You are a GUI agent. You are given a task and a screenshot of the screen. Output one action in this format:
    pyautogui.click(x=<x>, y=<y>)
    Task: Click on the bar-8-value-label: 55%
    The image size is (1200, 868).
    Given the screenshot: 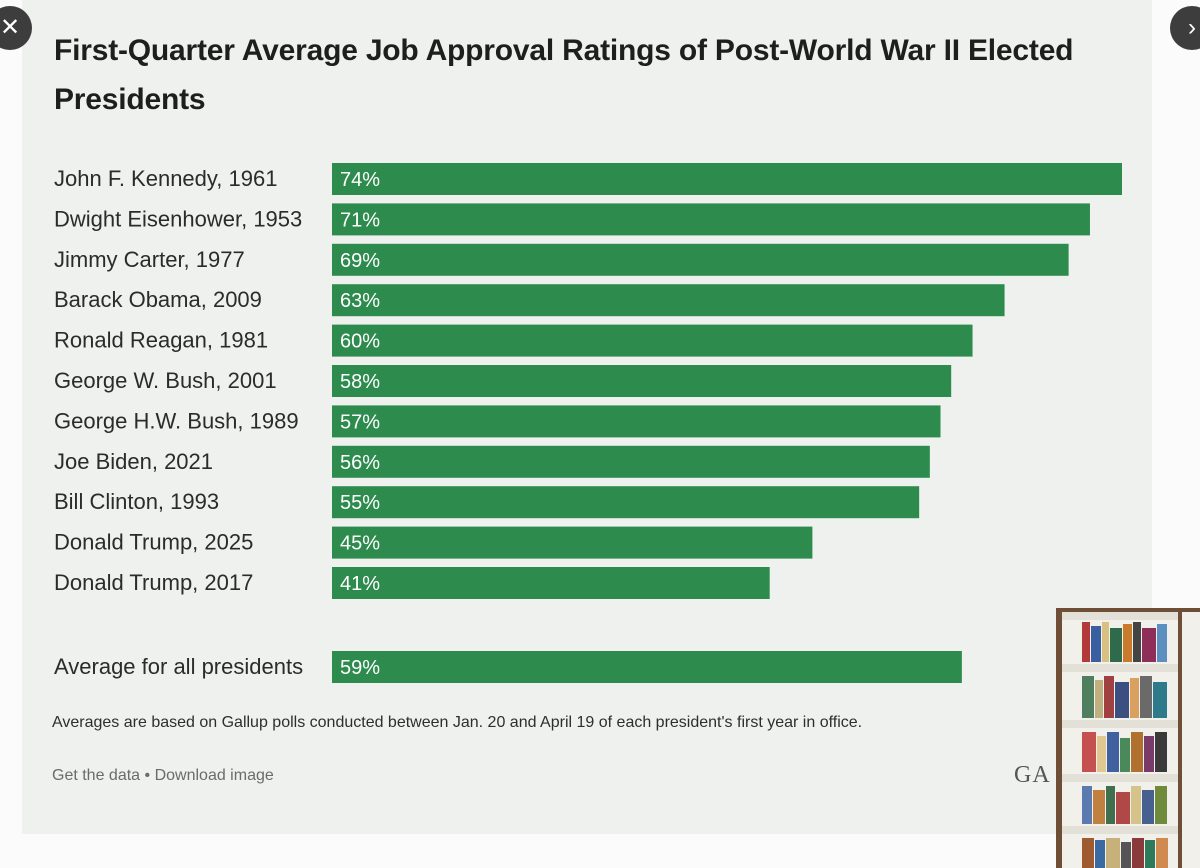 What is the action you would take?
    pyautogui.click(x=360, y=503)
    